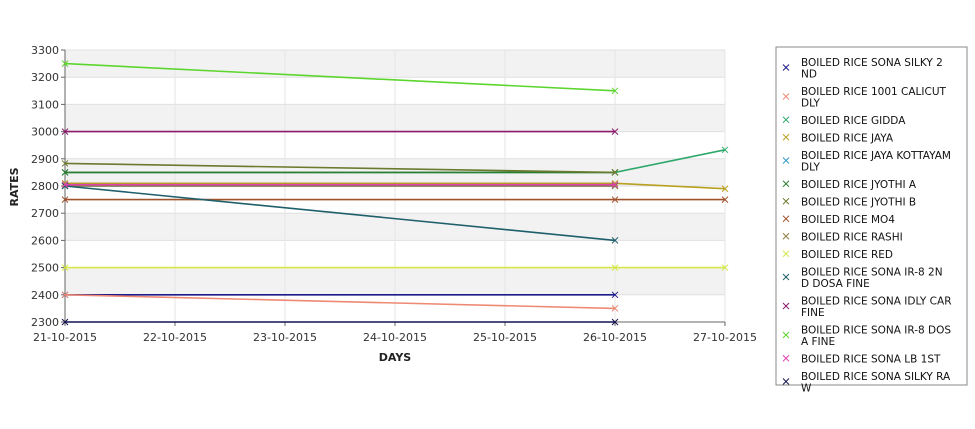 This screenshot has height=429, width=975. I want to click on legend-item: BOILED RICE SONA IR-8 DOSA FINE, so click(866, 336).